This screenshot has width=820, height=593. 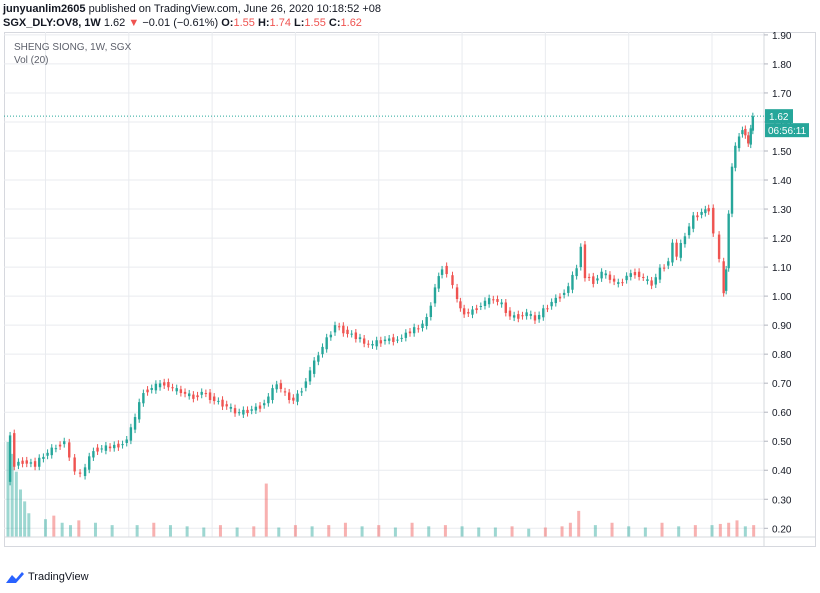 What do you see at coordinates (263, 23) in the screenshot?
I see `high-label: H:` at bounding box center [263, 23].